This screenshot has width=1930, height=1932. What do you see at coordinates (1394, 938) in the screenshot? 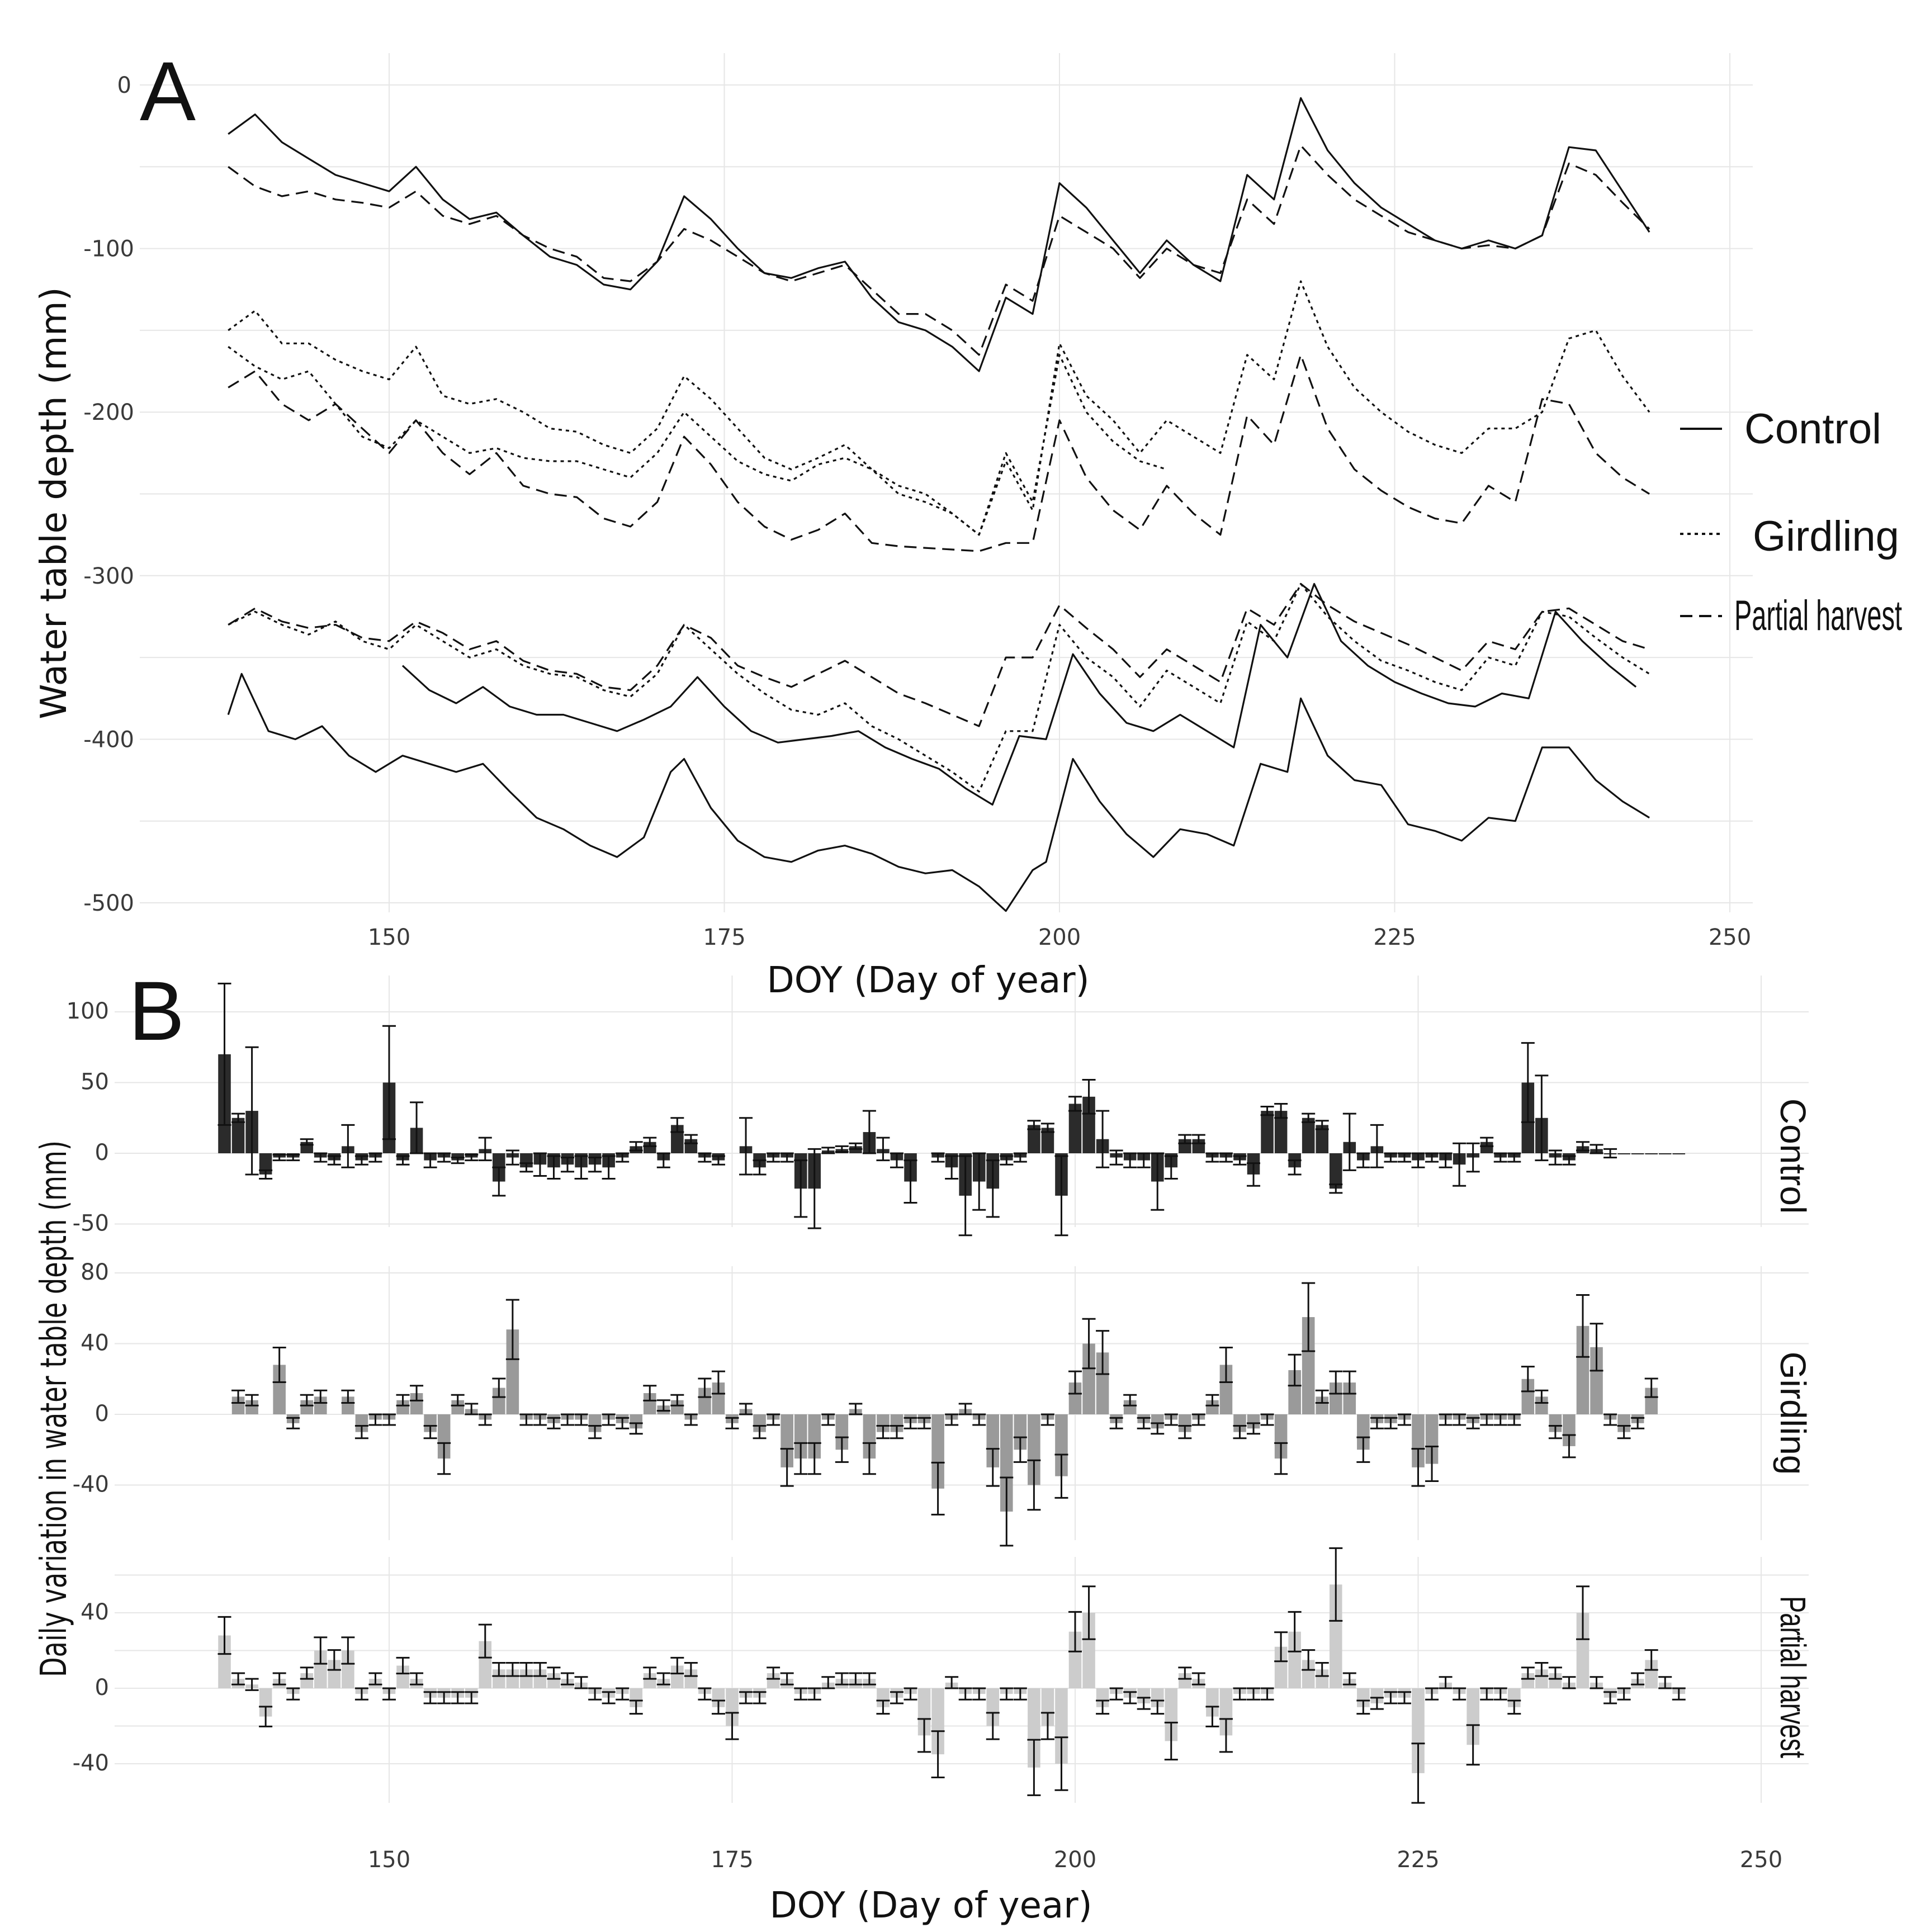
I see `x-tick-label: 225` at bounding box center [1394, 938].